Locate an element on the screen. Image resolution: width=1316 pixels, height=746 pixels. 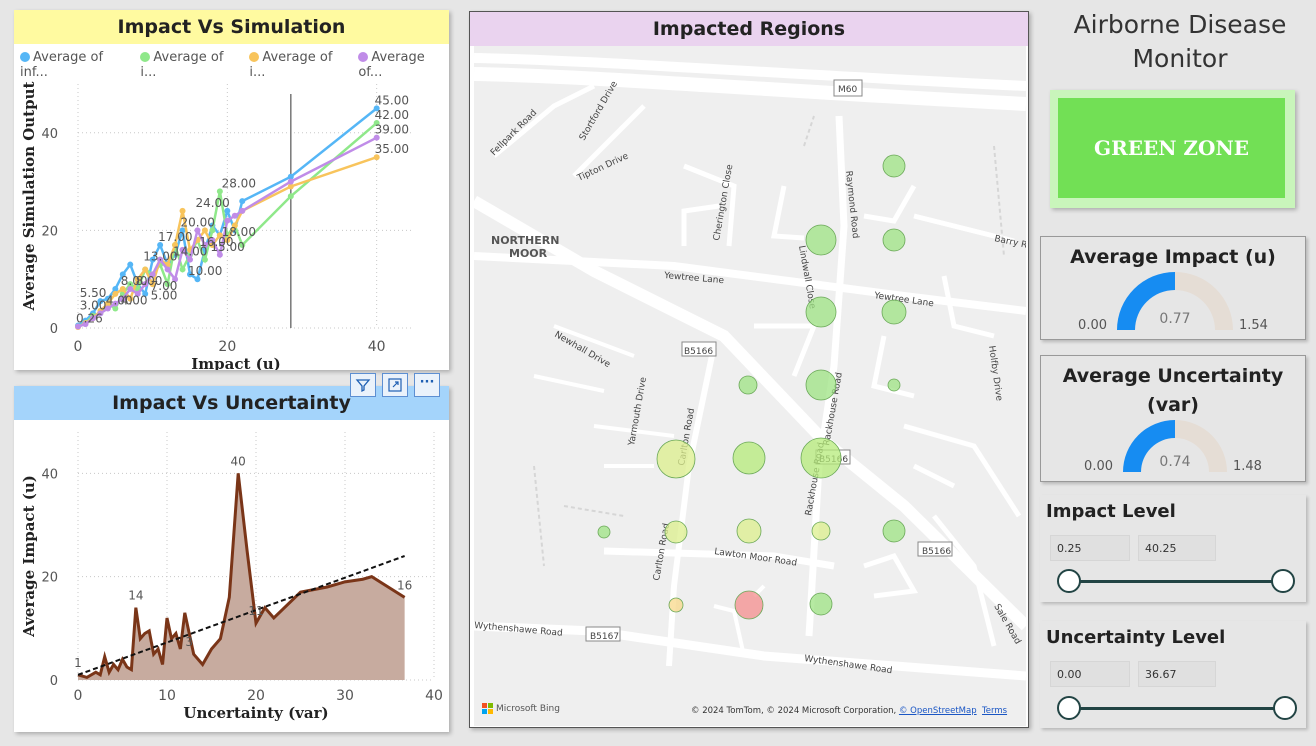
impact-level-track is located at coordinates (1176, 581).